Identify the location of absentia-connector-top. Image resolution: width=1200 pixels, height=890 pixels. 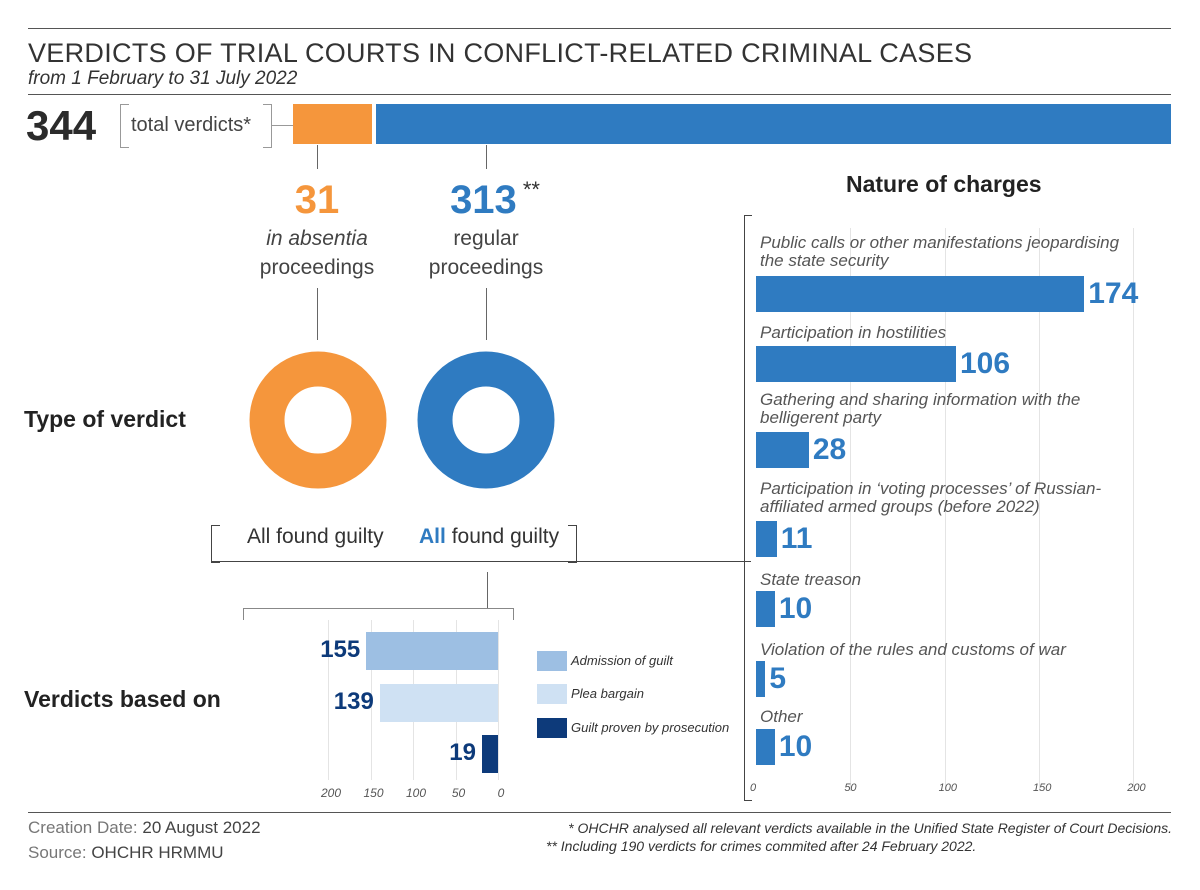
(317, 157).